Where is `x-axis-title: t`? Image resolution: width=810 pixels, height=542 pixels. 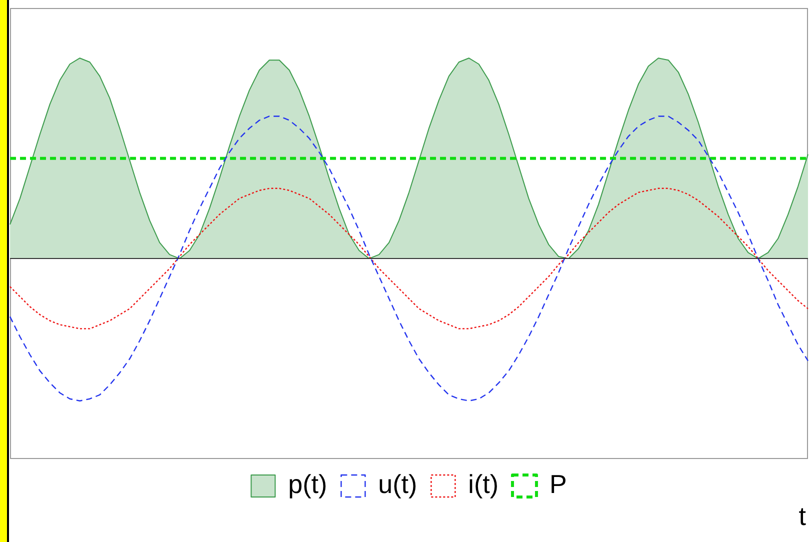 x-axis-title: t is located at coordinates (802, 516).